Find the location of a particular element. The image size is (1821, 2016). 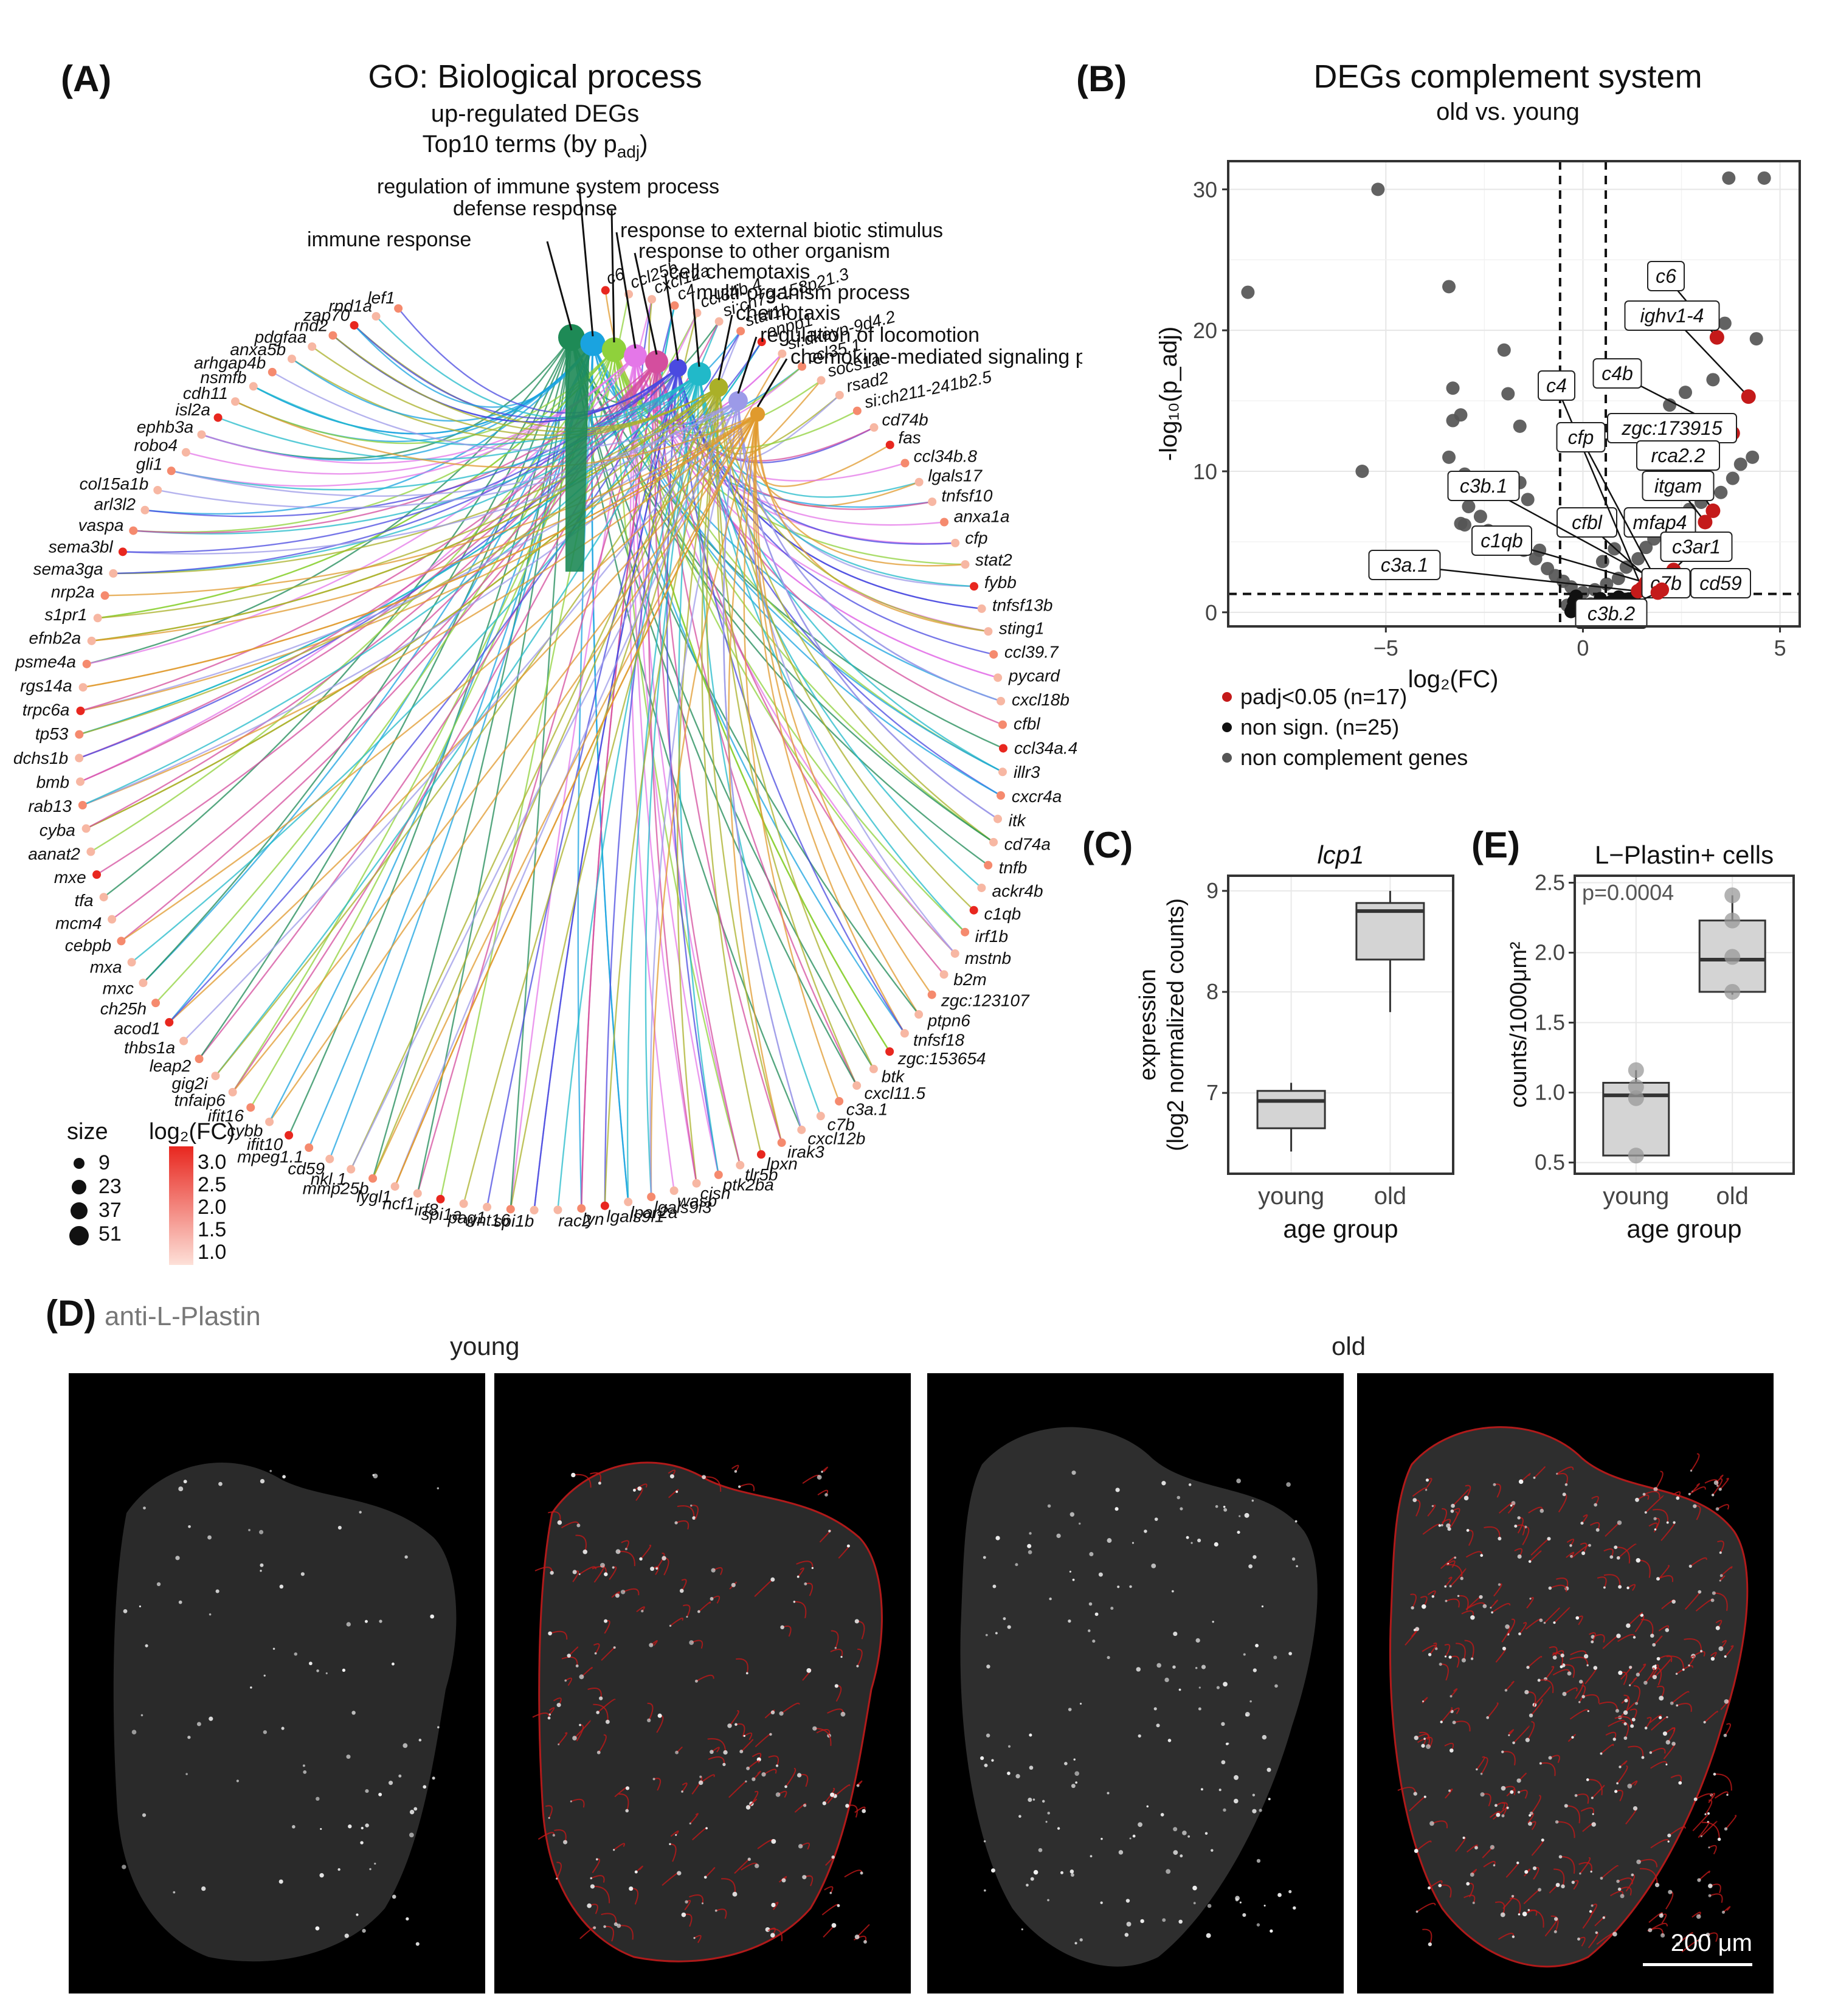

label-box is located at coordinates (1581, 437).